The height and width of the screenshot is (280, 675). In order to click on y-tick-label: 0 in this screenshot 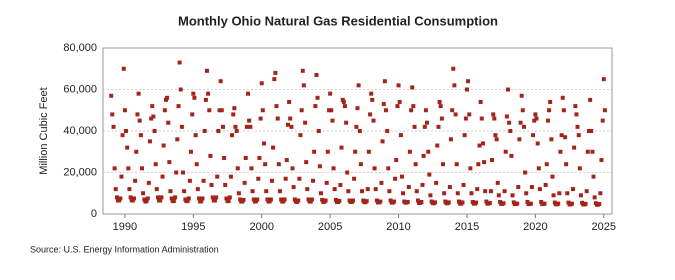, I will do `click(94, 214)`.